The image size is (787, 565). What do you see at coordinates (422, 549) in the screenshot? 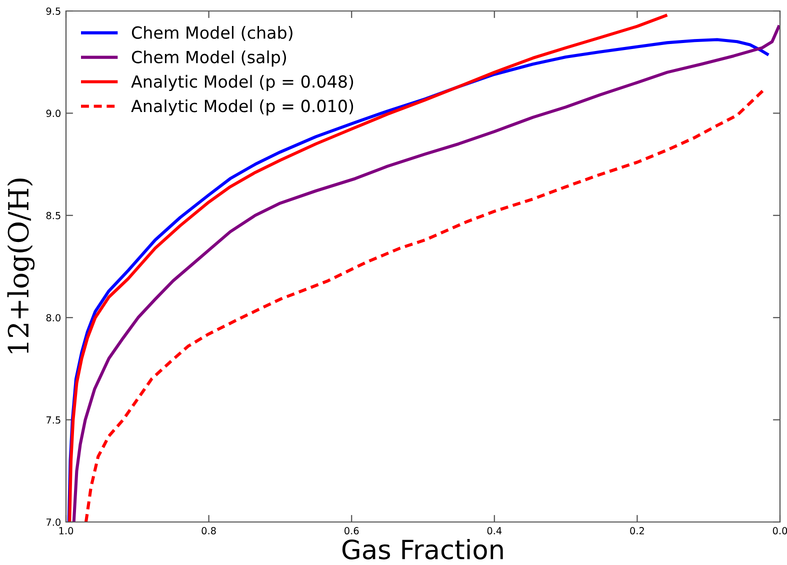
I see `x-axis-title: Gas Fraction` at bounding box center [422, 549].